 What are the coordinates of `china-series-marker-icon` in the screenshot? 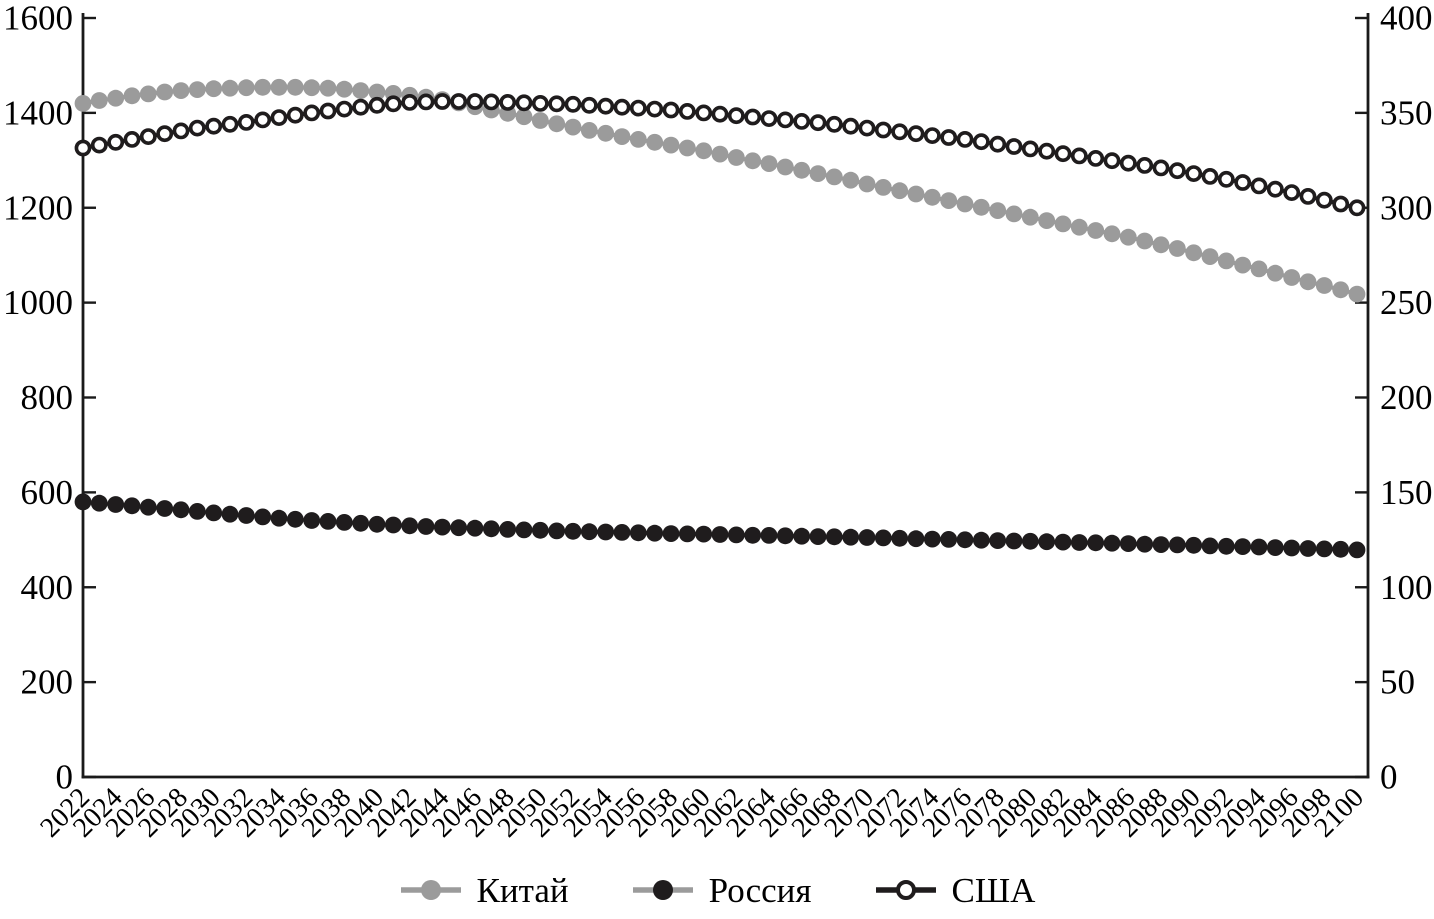 It's located at (430, 890).